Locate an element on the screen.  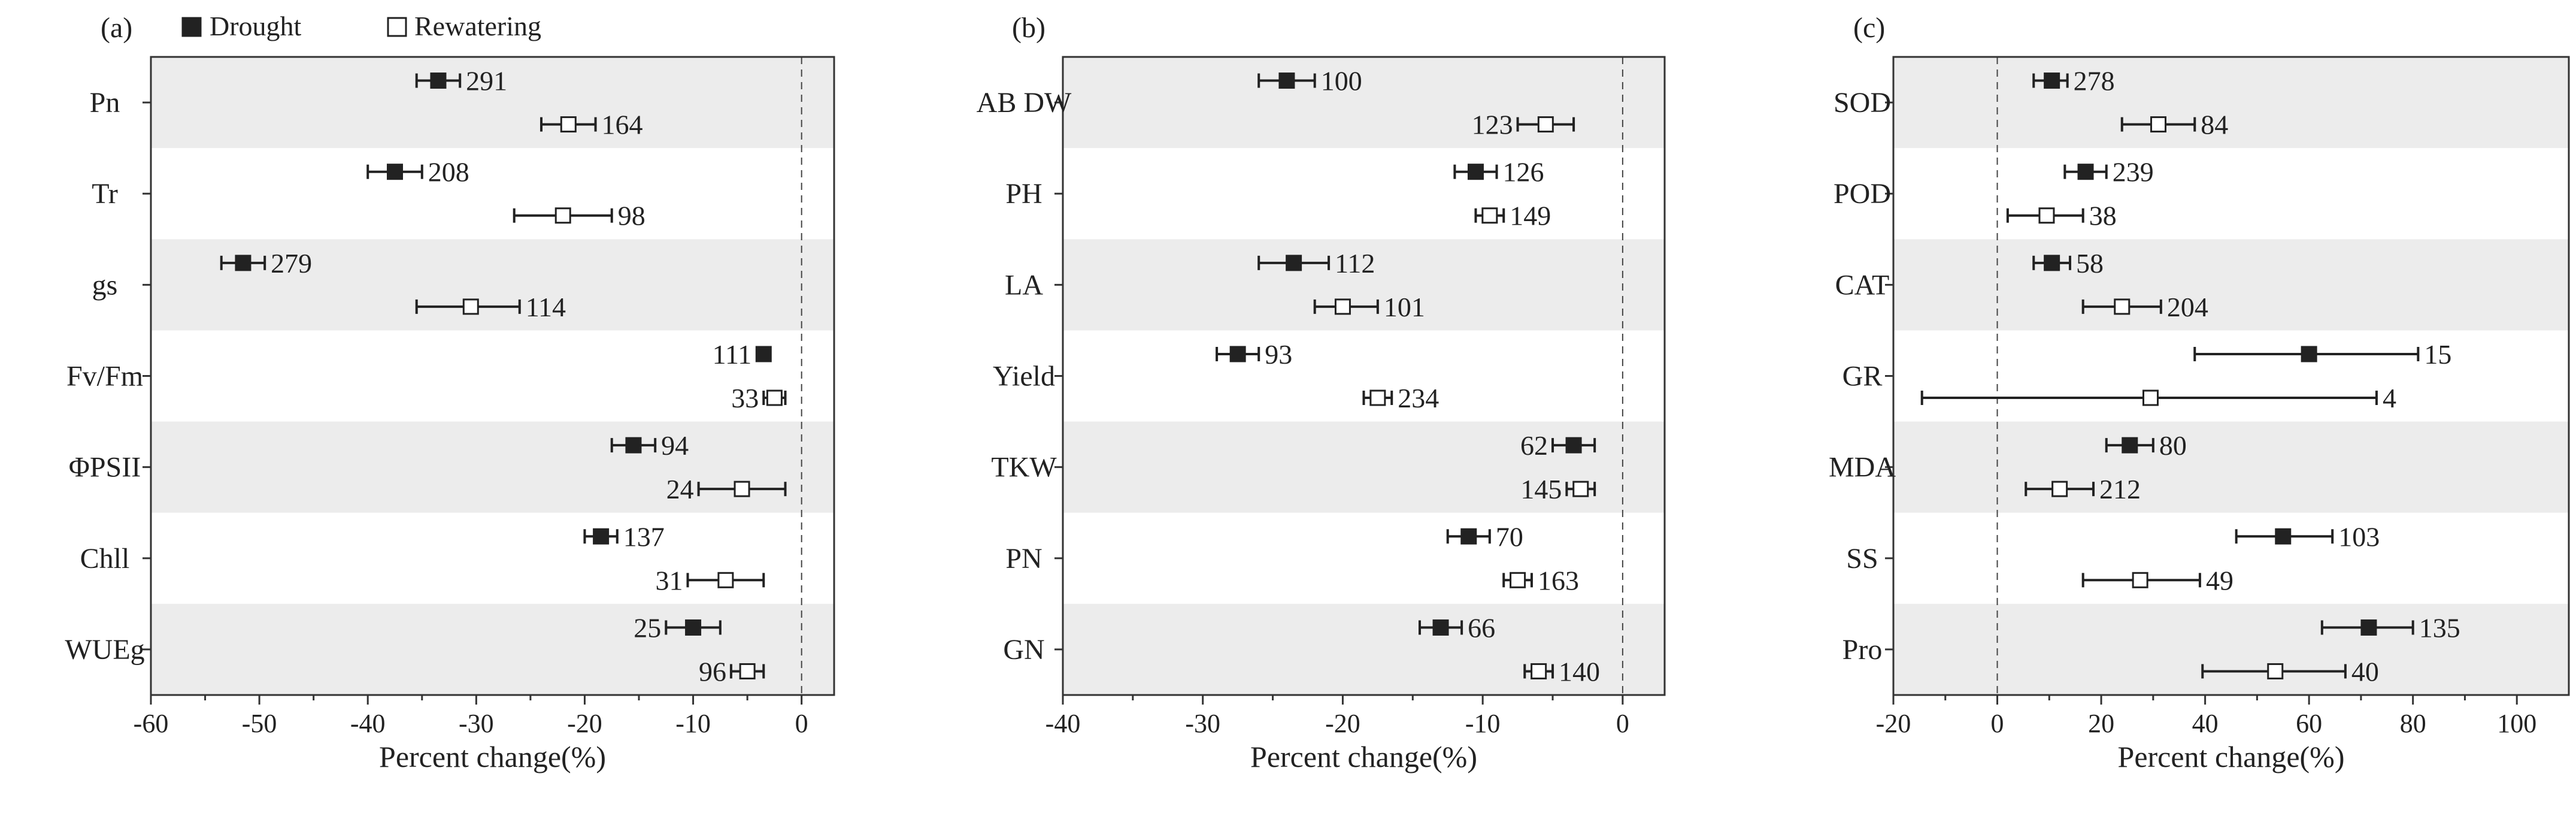
category-label: ΦPSII is located at coordinates (105, 468).